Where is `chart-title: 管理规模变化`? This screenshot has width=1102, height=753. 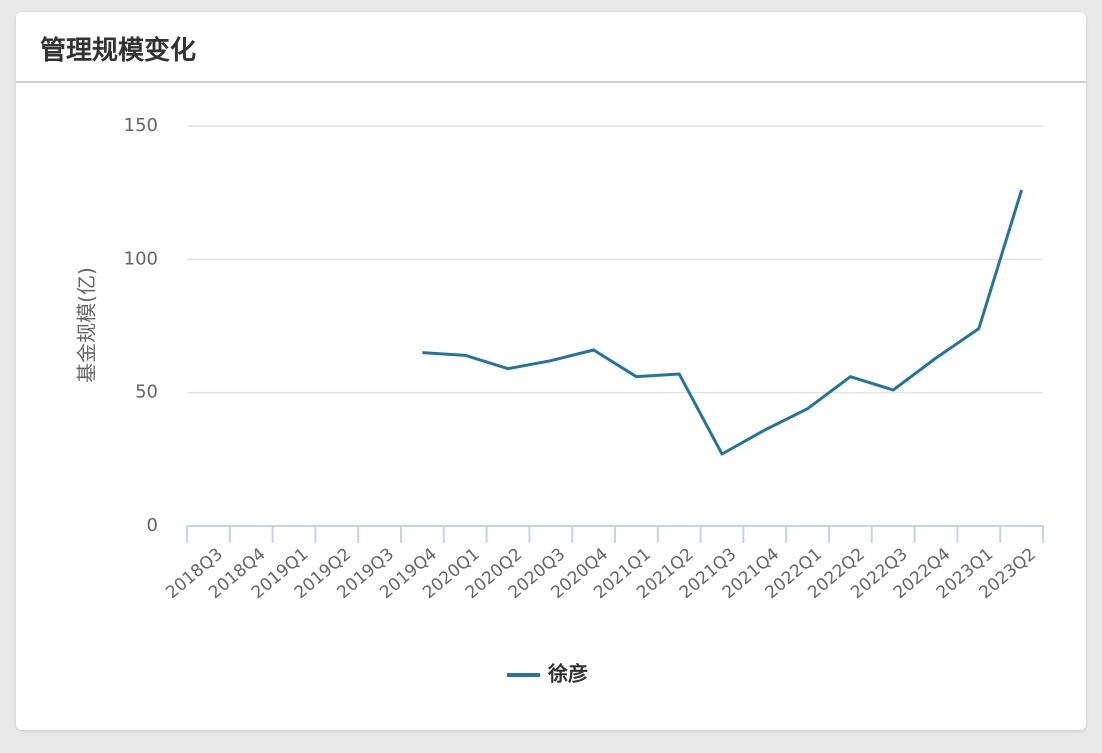
chart-title: 管理规模变化 is located at coordinates (118, 51).